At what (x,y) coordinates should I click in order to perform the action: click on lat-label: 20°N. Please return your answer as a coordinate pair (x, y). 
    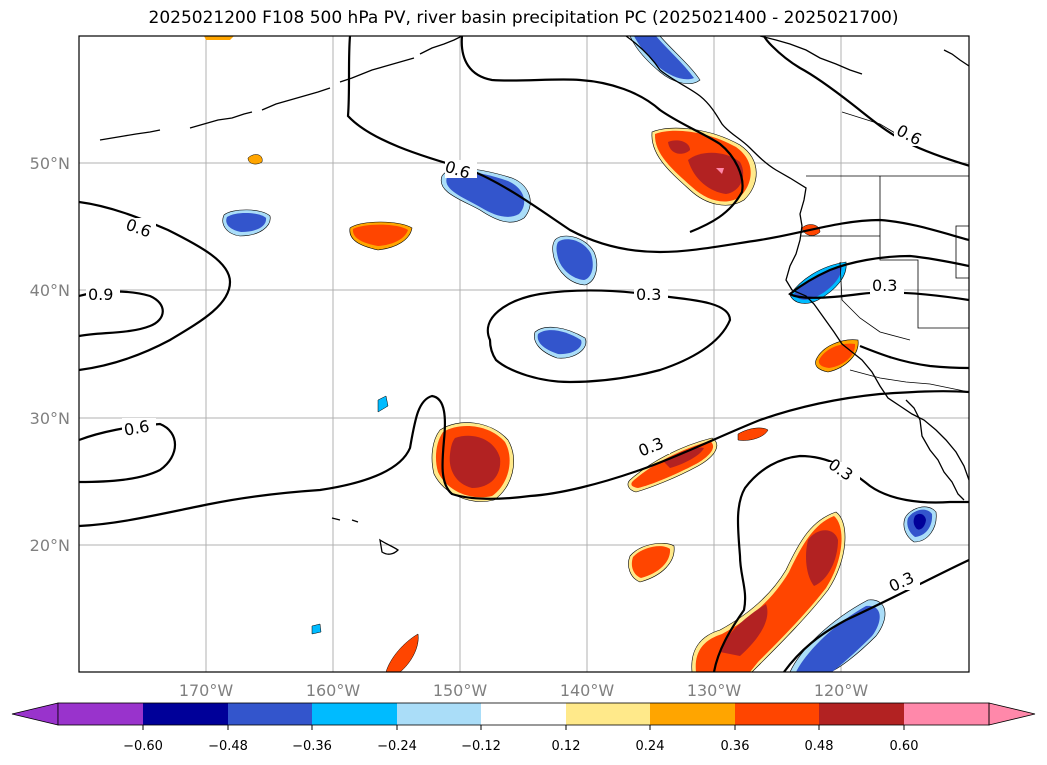
    Looking at the image, I should click on (50, 545).